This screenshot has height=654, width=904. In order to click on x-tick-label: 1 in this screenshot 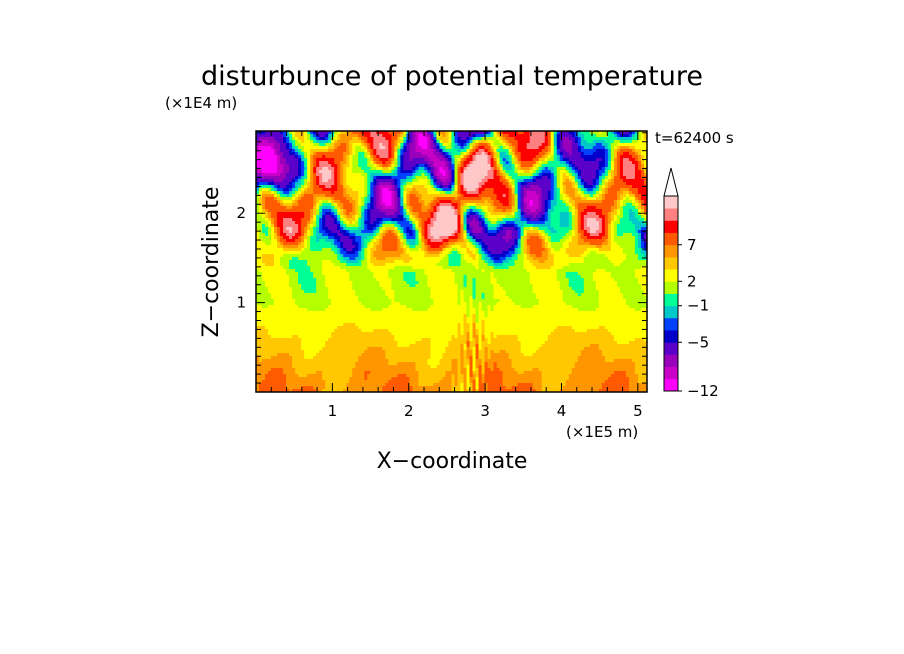, I will do `click(333, 411)`.